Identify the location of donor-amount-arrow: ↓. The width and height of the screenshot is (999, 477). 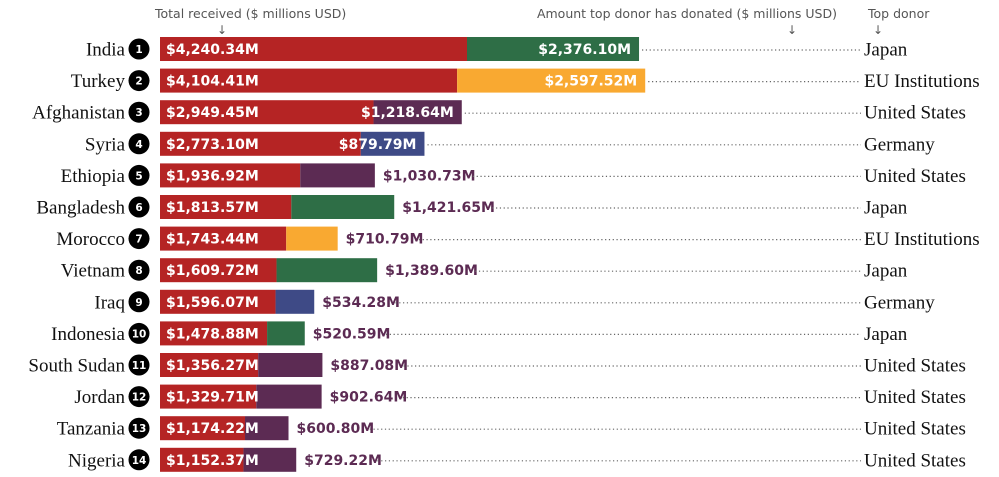
(792, 30).